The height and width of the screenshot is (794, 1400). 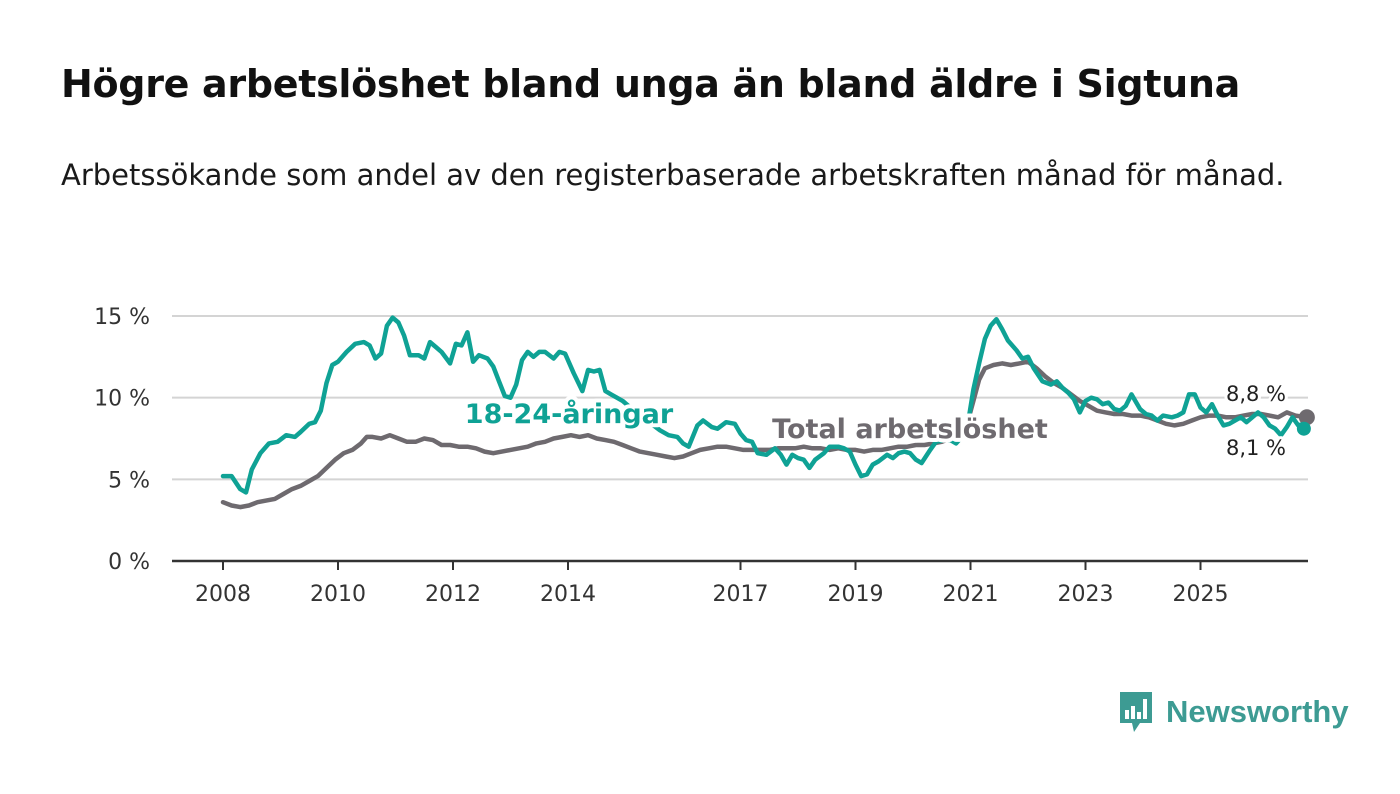 I want to click on series-label-total-halo: Total arbetslöshet, so click(x=910, y=429).